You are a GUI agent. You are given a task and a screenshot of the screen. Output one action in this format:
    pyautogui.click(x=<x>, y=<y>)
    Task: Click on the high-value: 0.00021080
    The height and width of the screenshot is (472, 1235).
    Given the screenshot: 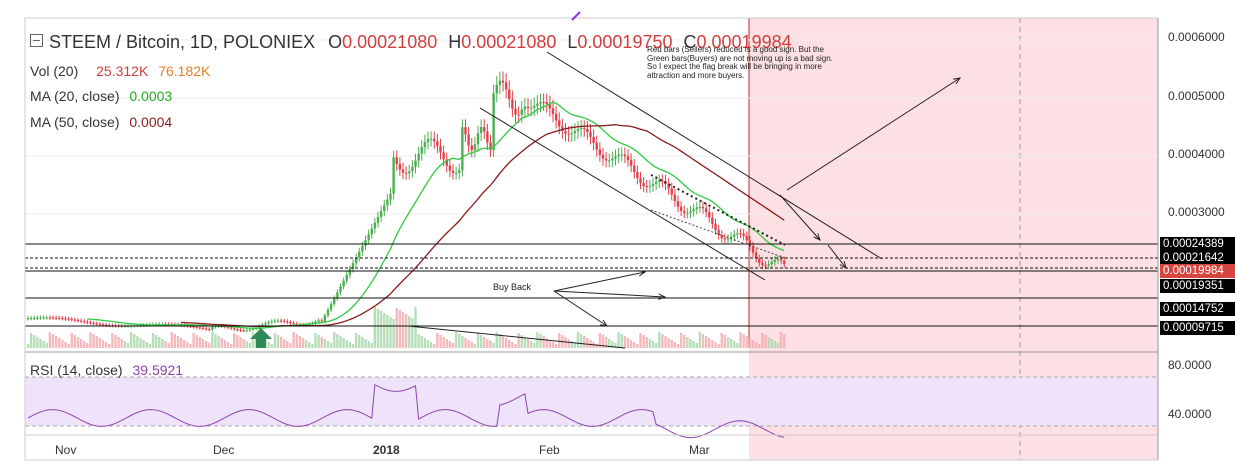 What is the action you would take?
    pyautogui.click(x=509, y=42)
    